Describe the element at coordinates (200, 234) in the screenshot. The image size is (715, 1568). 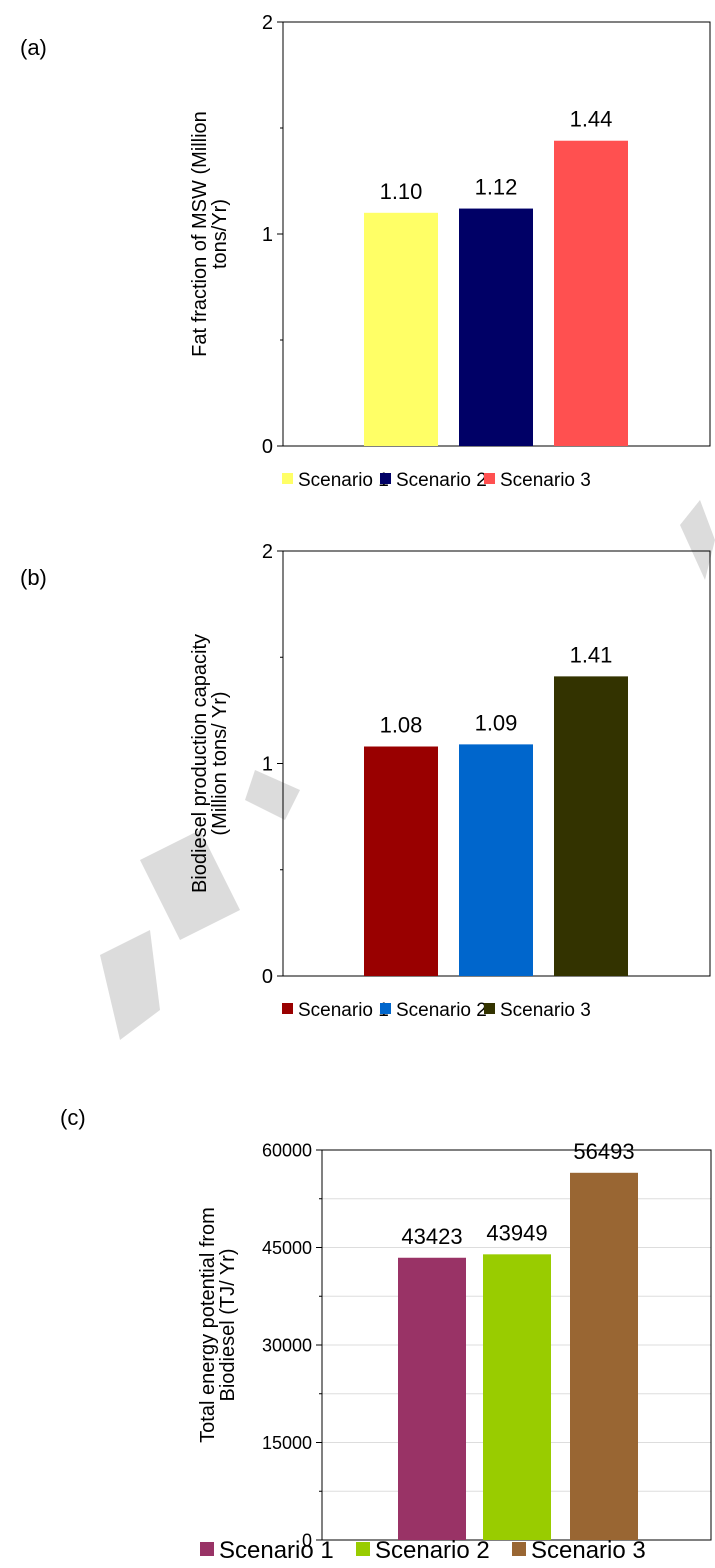
I see `y-axis-label: Fat fraction of MSW (Million` at that location.